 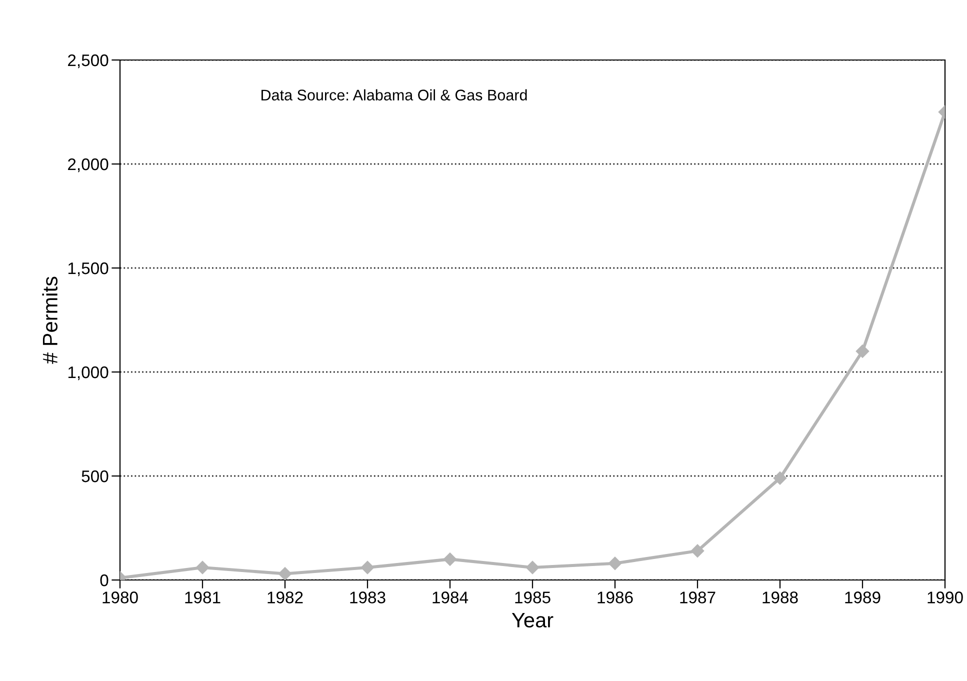 I want to click on y-tick-label: 1,500, so click(x=88, y=269).